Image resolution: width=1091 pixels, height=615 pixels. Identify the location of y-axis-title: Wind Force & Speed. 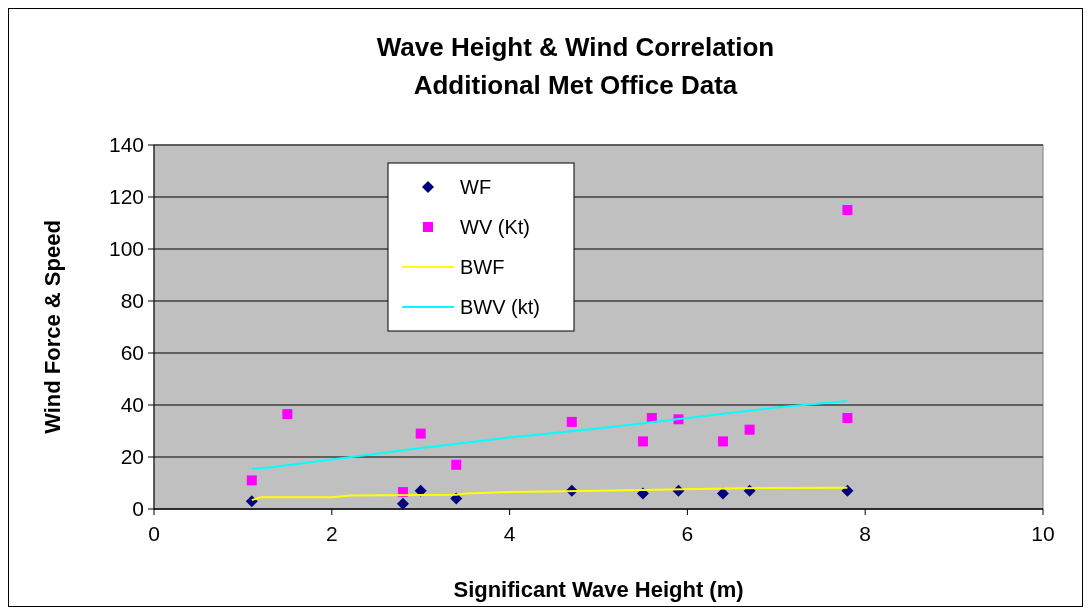
(52, 327).